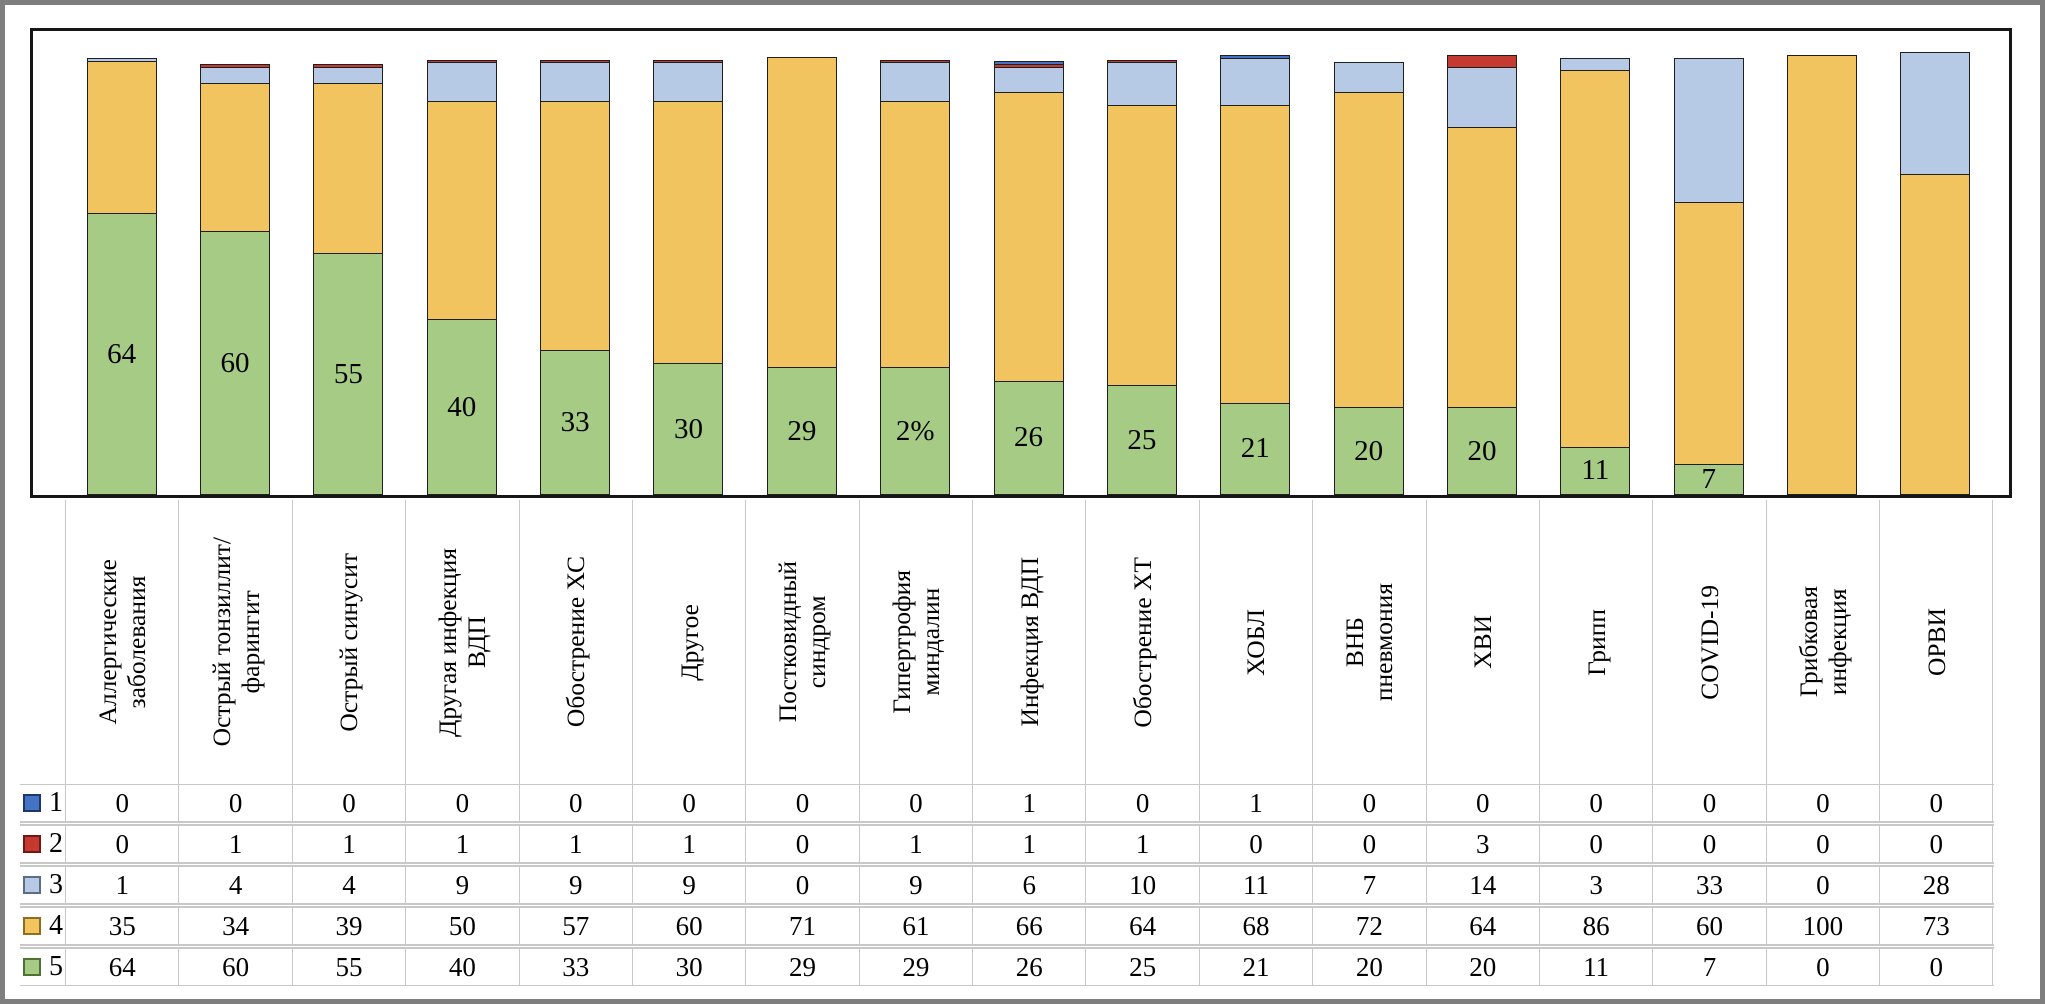 The width and height of the screenshot is (2045, 1004). I want to click on category-label: ХОБЛ, so click(1256, 642).